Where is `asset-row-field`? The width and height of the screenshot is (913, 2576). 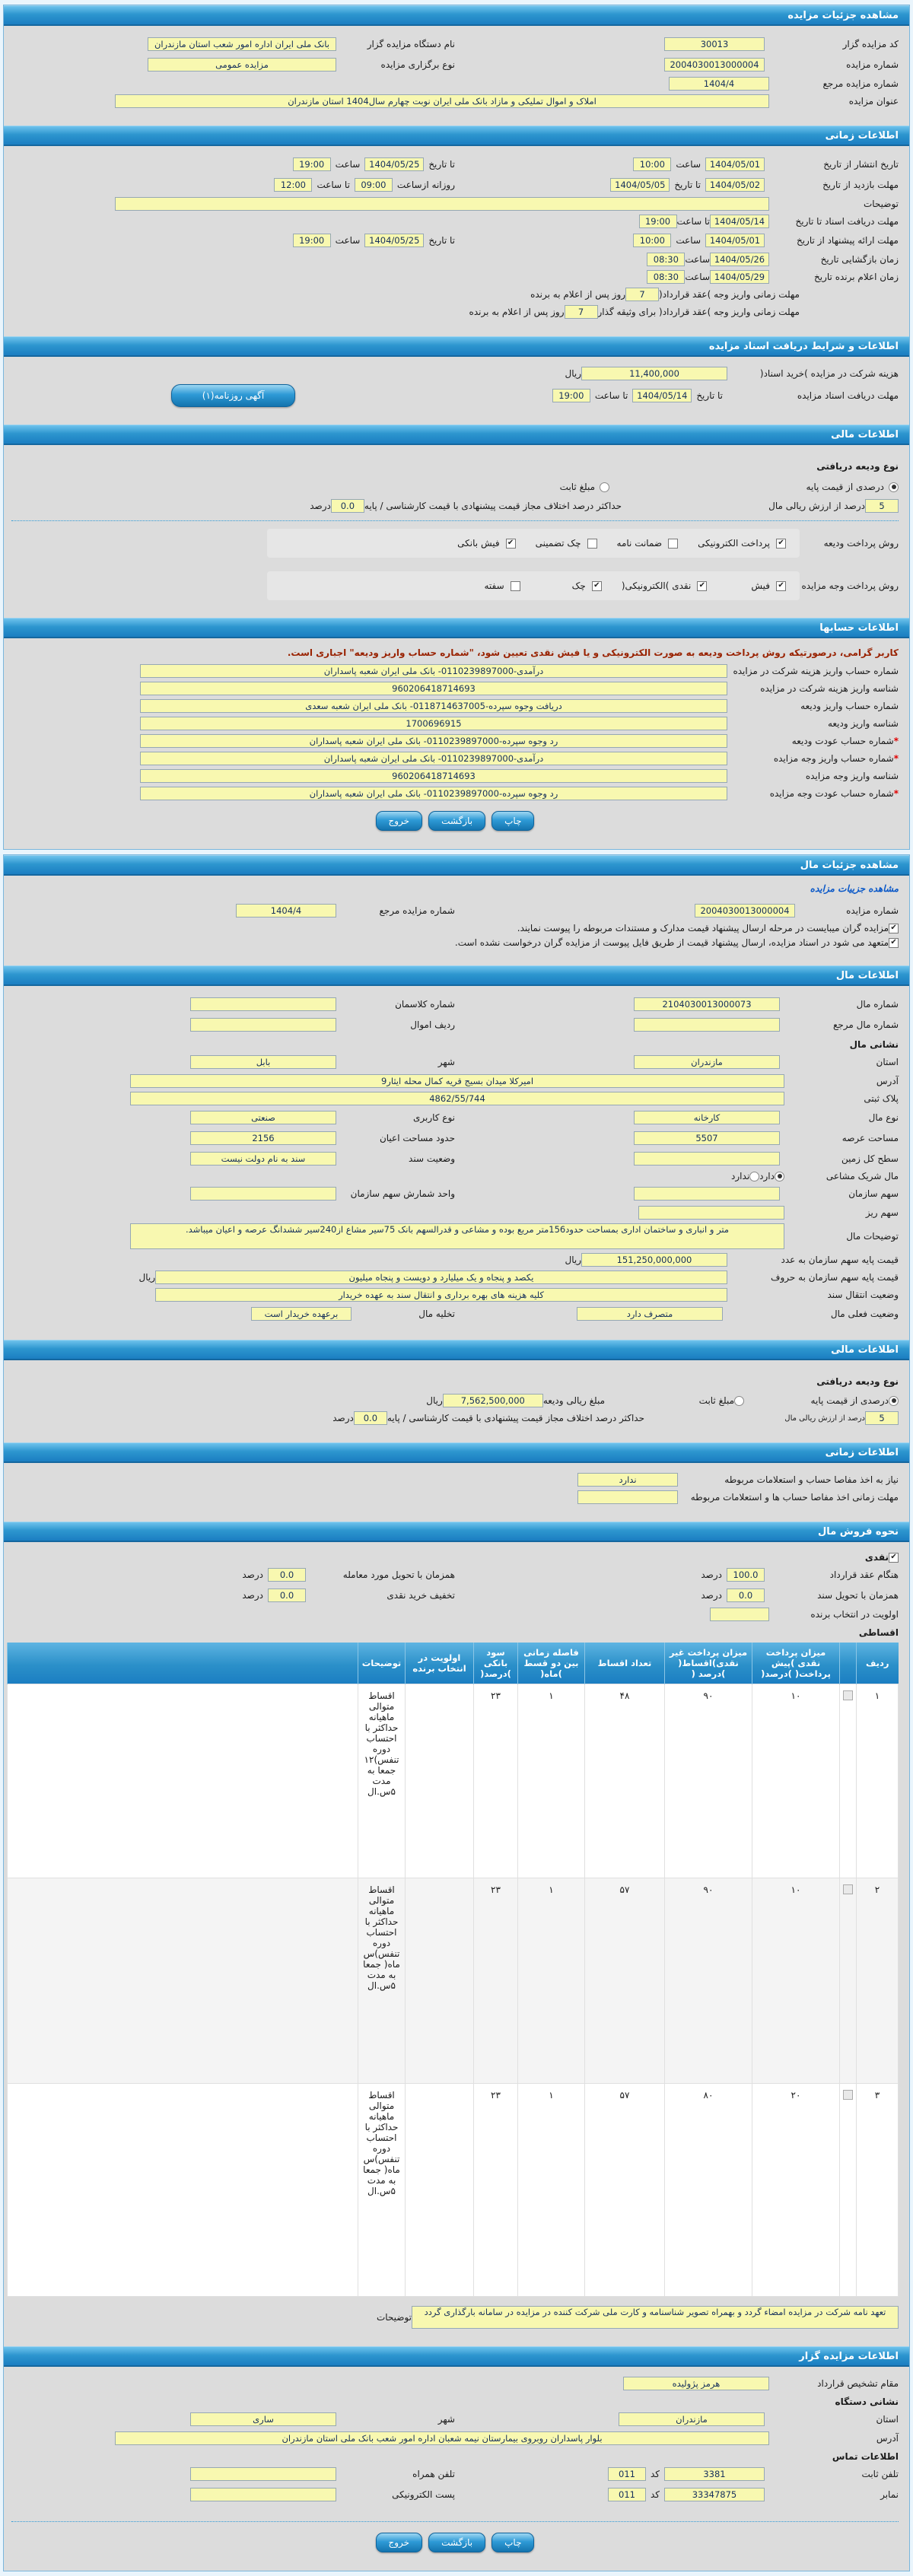 asset-row-field is located at coordinates (263, 1025).